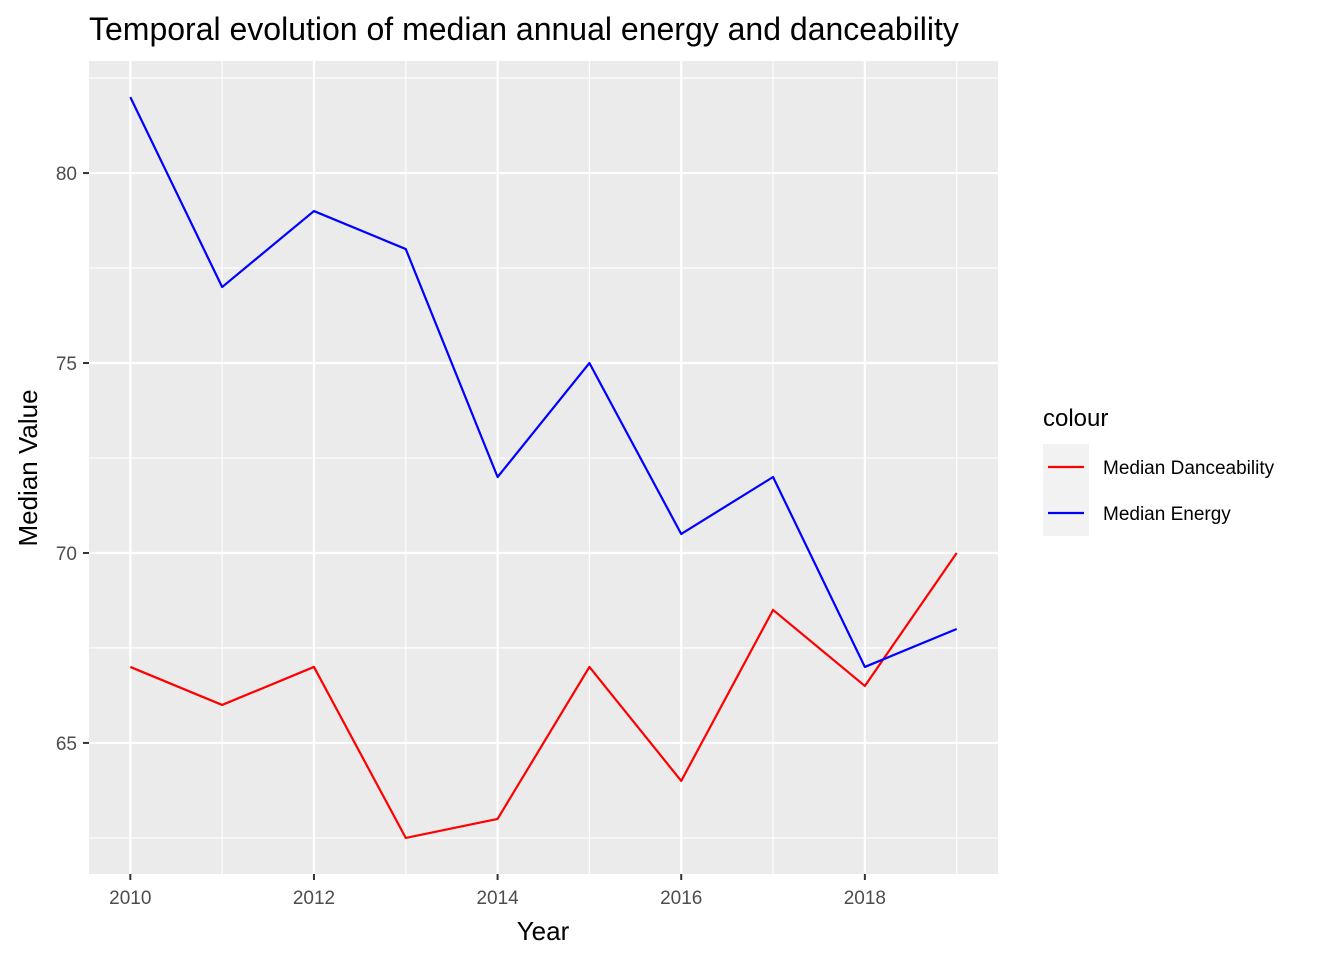 The image size is (1344, 960). Describe the element at coordinates (497, 898) in the screenshot. I see `x-tick-label: 2014` at that location.